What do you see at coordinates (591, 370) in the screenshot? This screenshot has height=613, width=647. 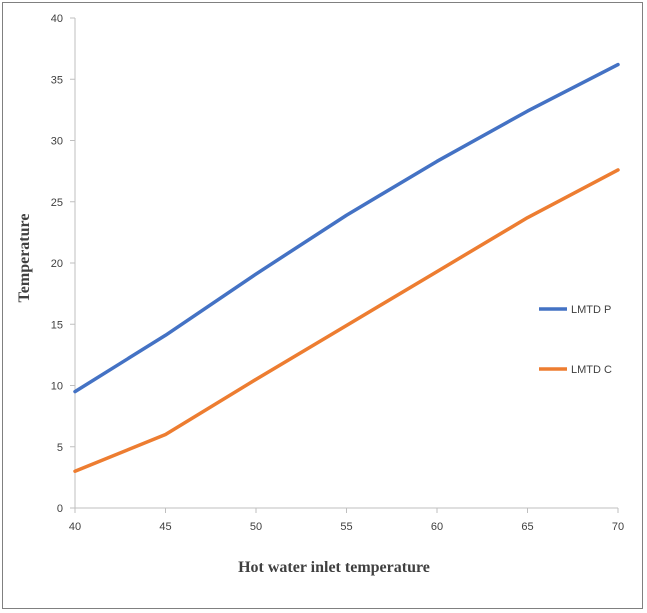 I see `legend-label: LMTD C` at bounding box center [591, 370].